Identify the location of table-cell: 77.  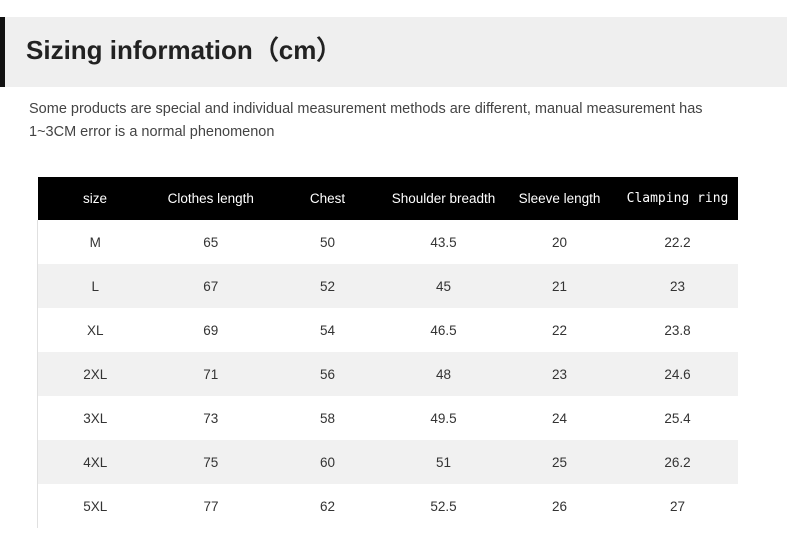
(211, 506).